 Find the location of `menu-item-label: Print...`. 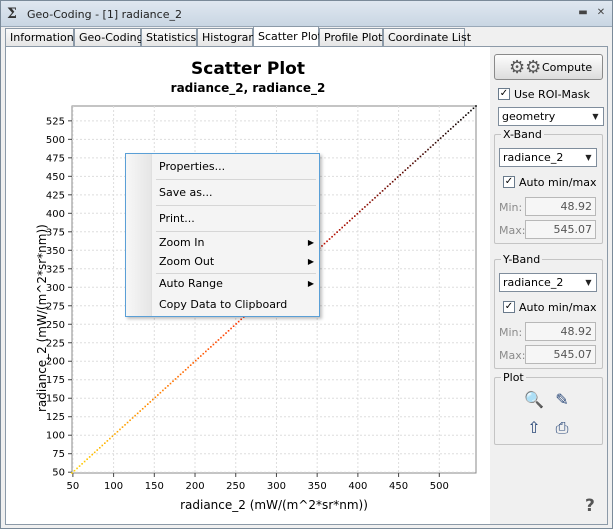

menu-item-label: Print... is located at coordinates (177, 218).